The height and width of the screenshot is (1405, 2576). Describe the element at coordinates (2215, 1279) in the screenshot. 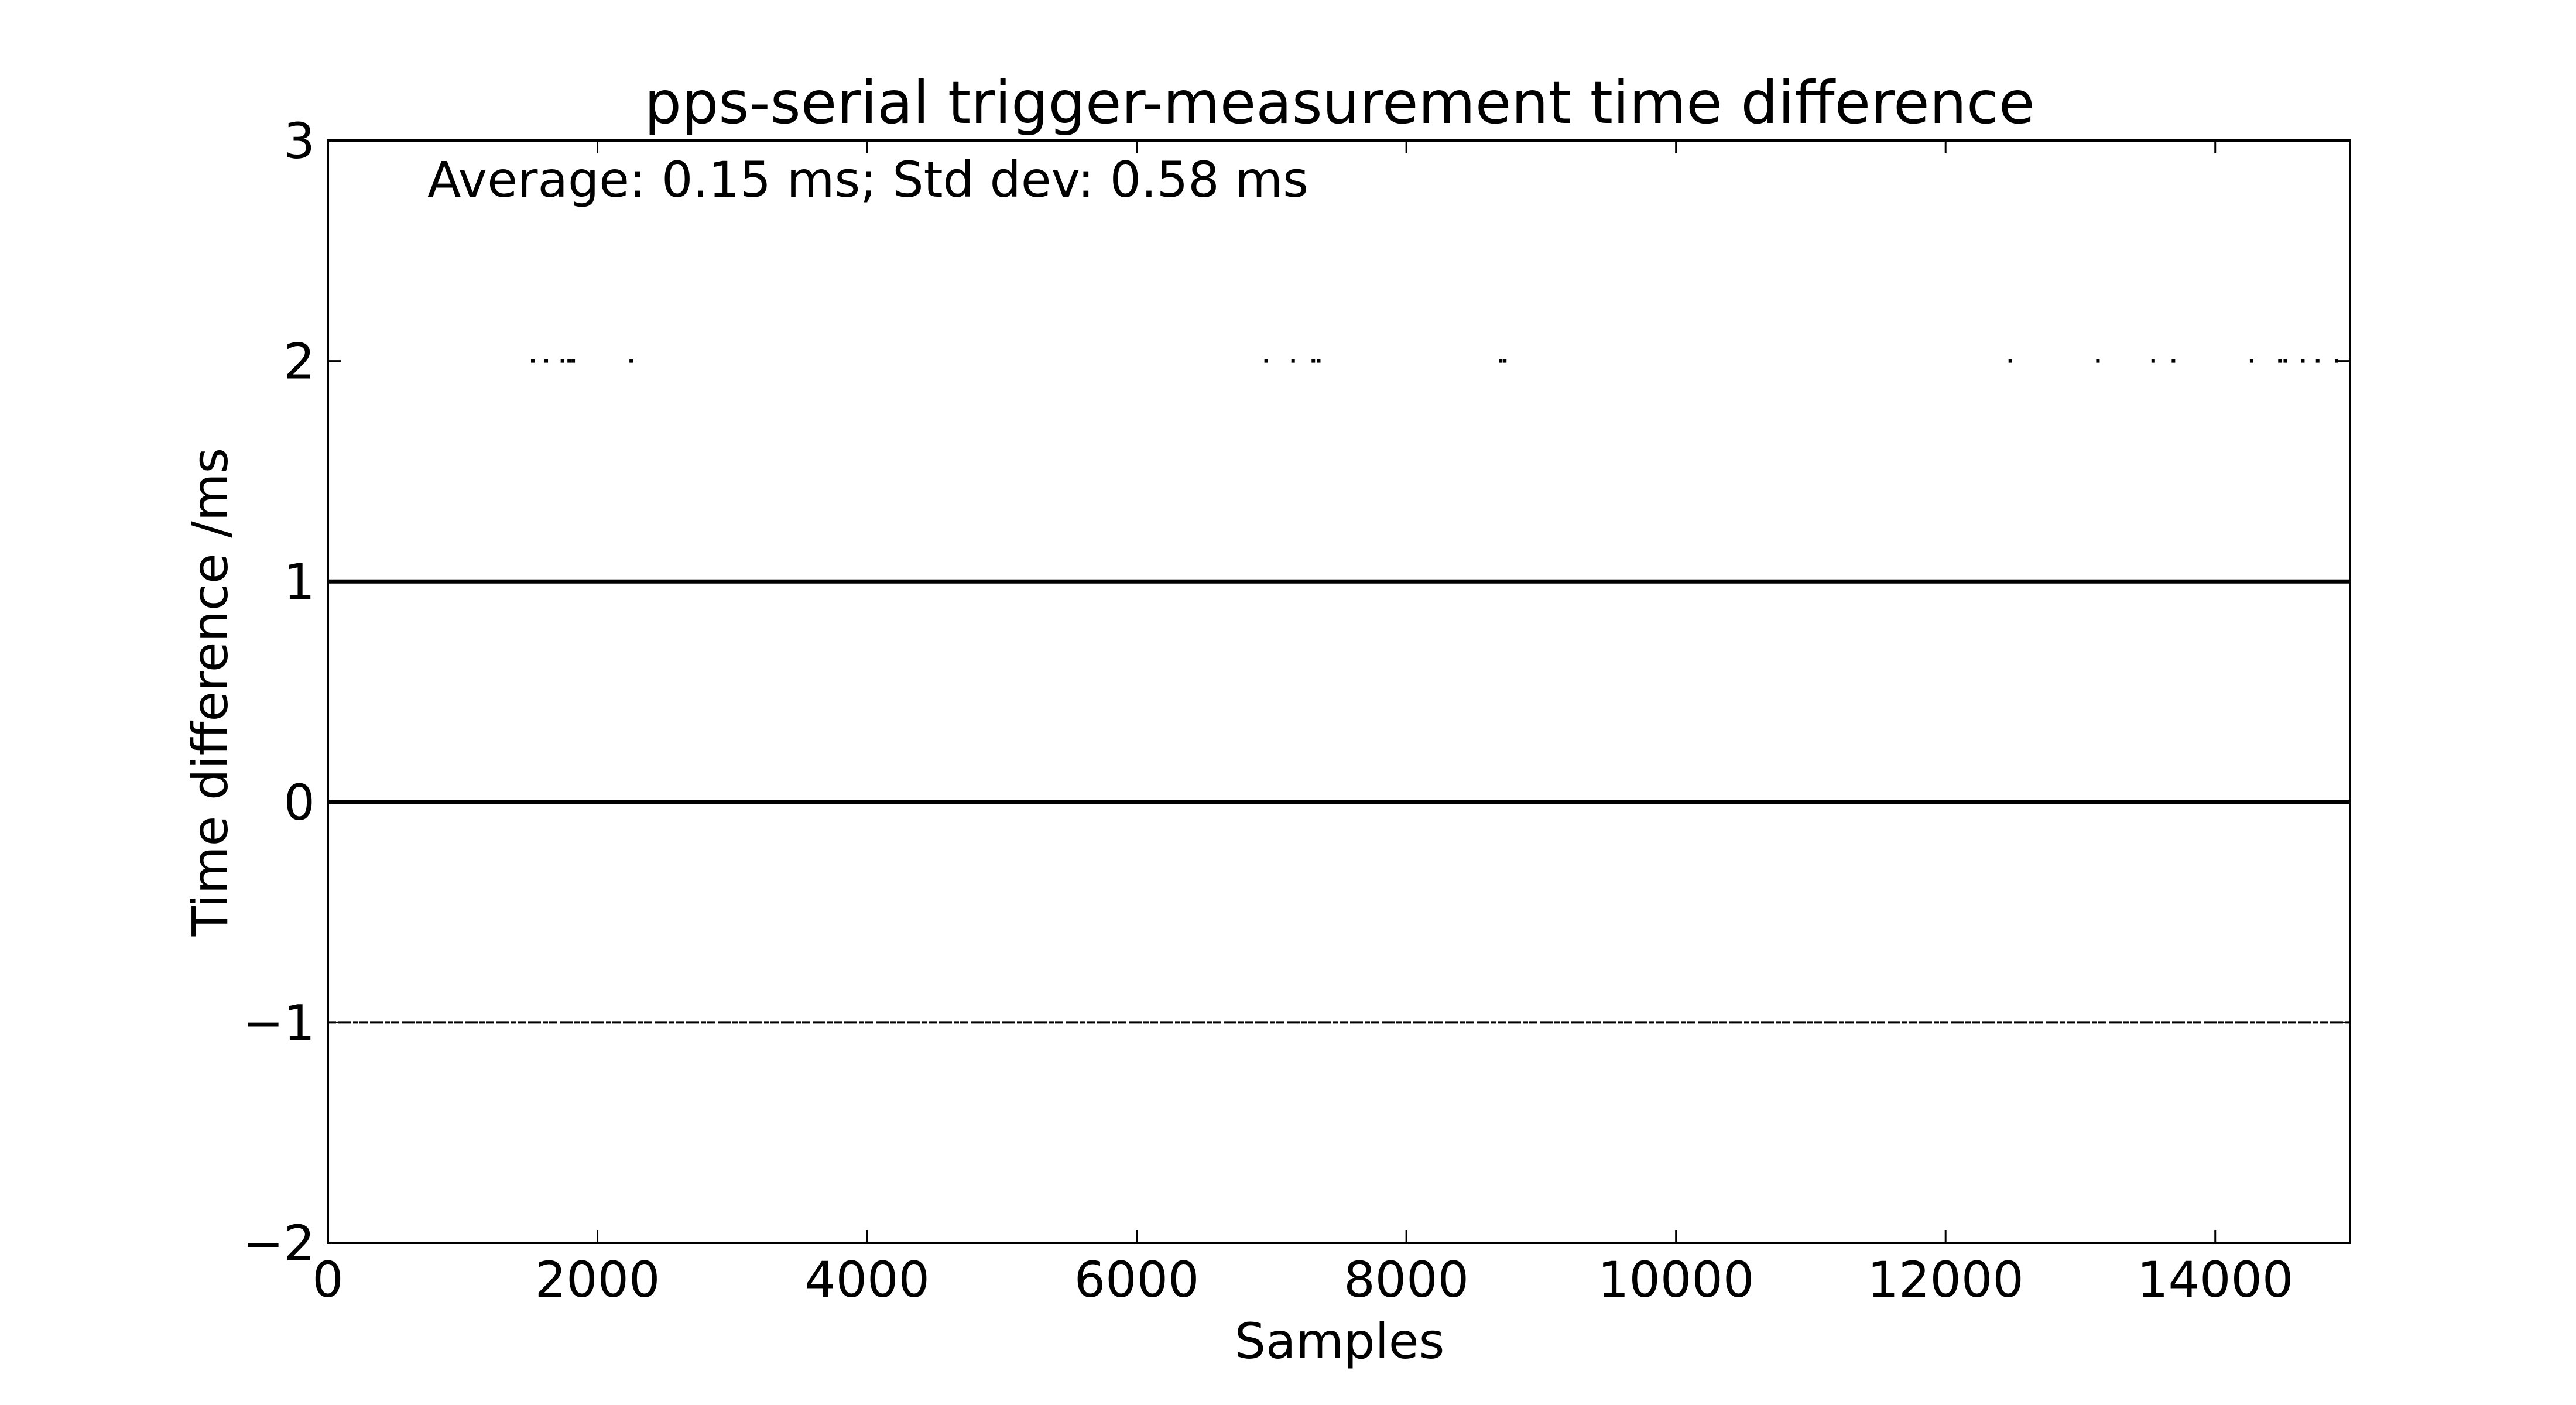

I see `x-tick-label: 14000` at that location.